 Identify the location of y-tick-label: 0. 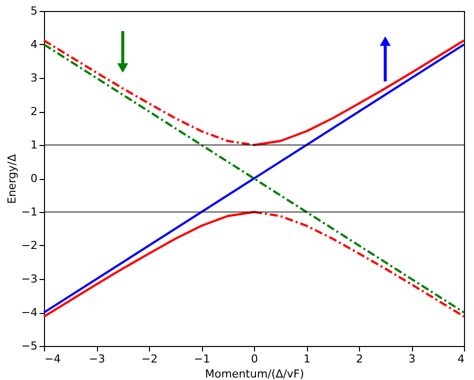
(34, 178).